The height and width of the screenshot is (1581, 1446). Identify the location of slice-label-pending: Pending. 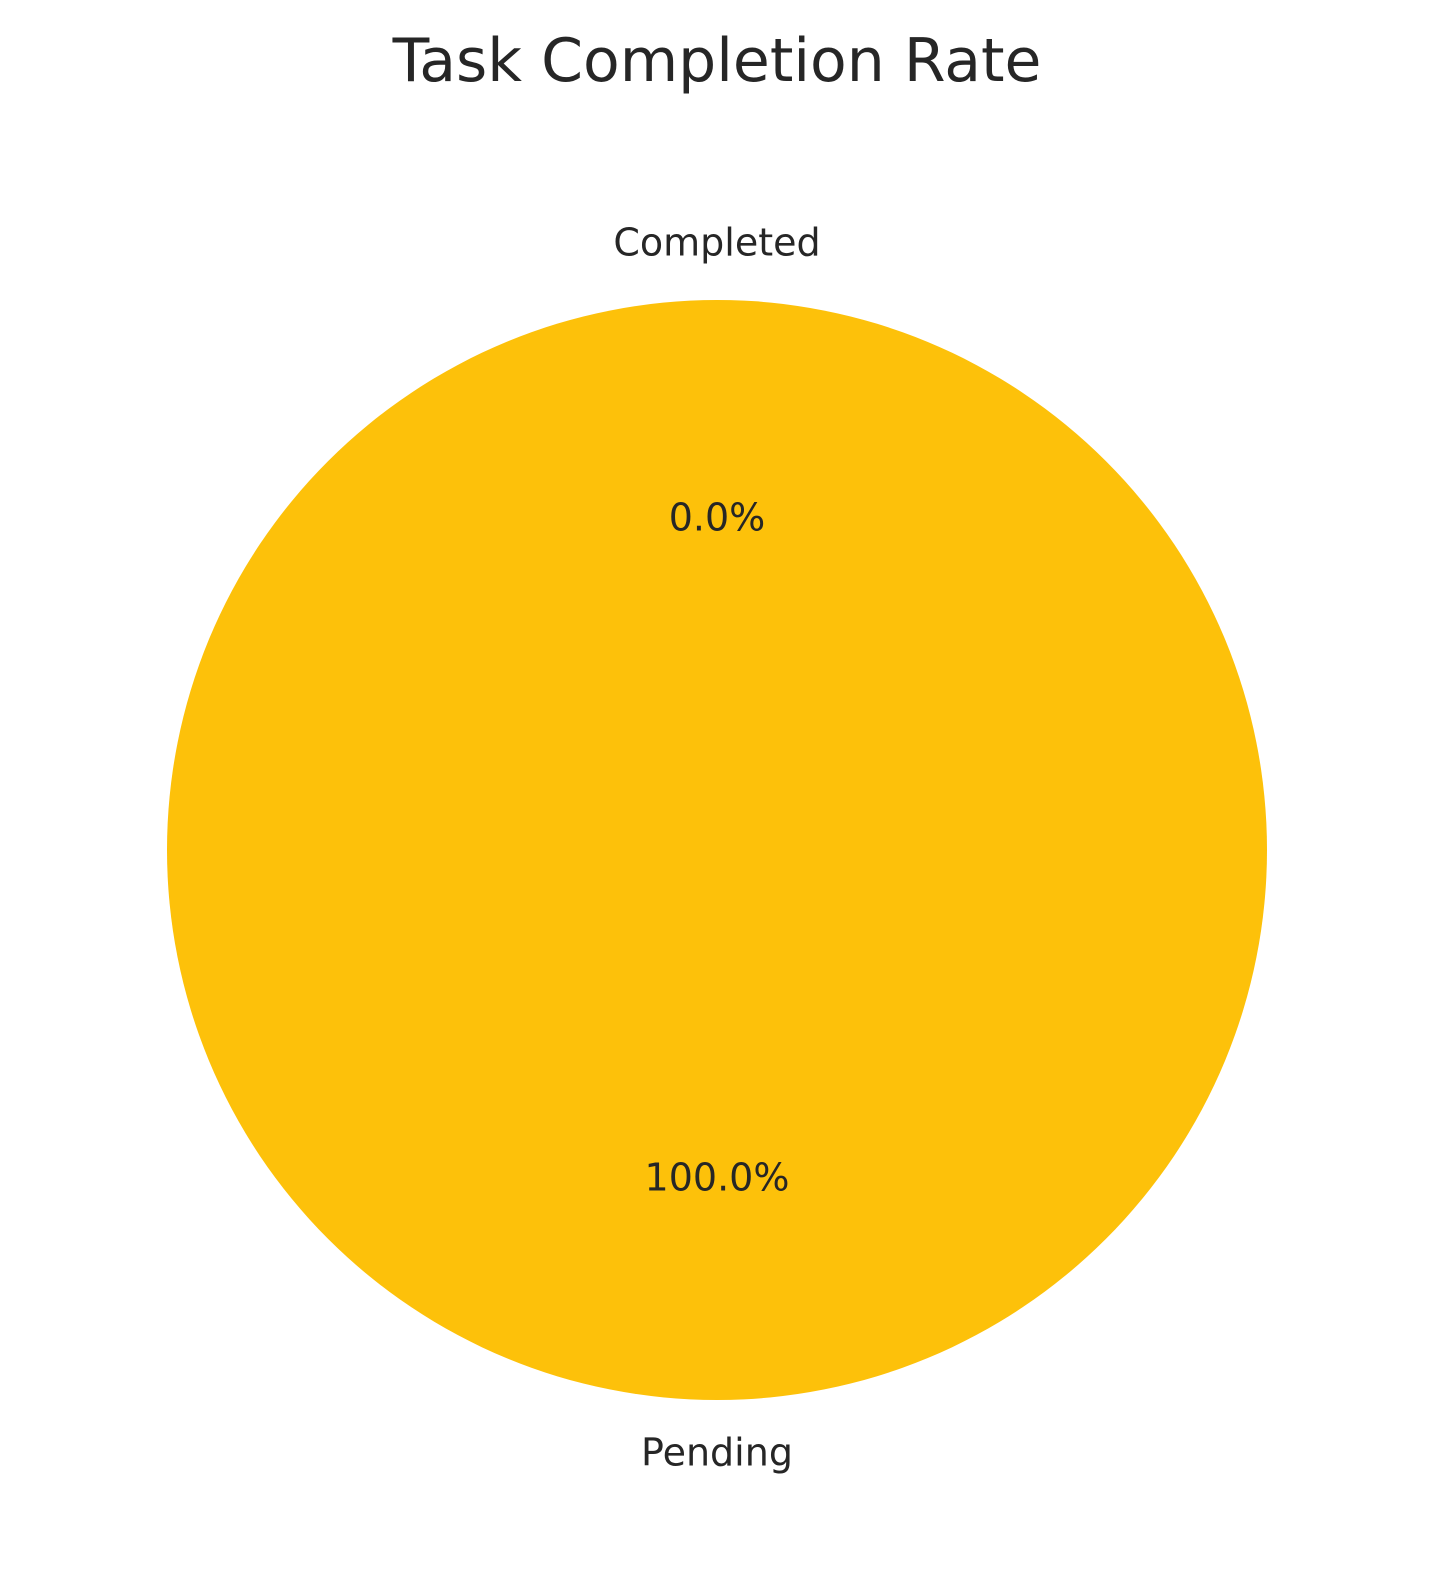
(717, 1453).